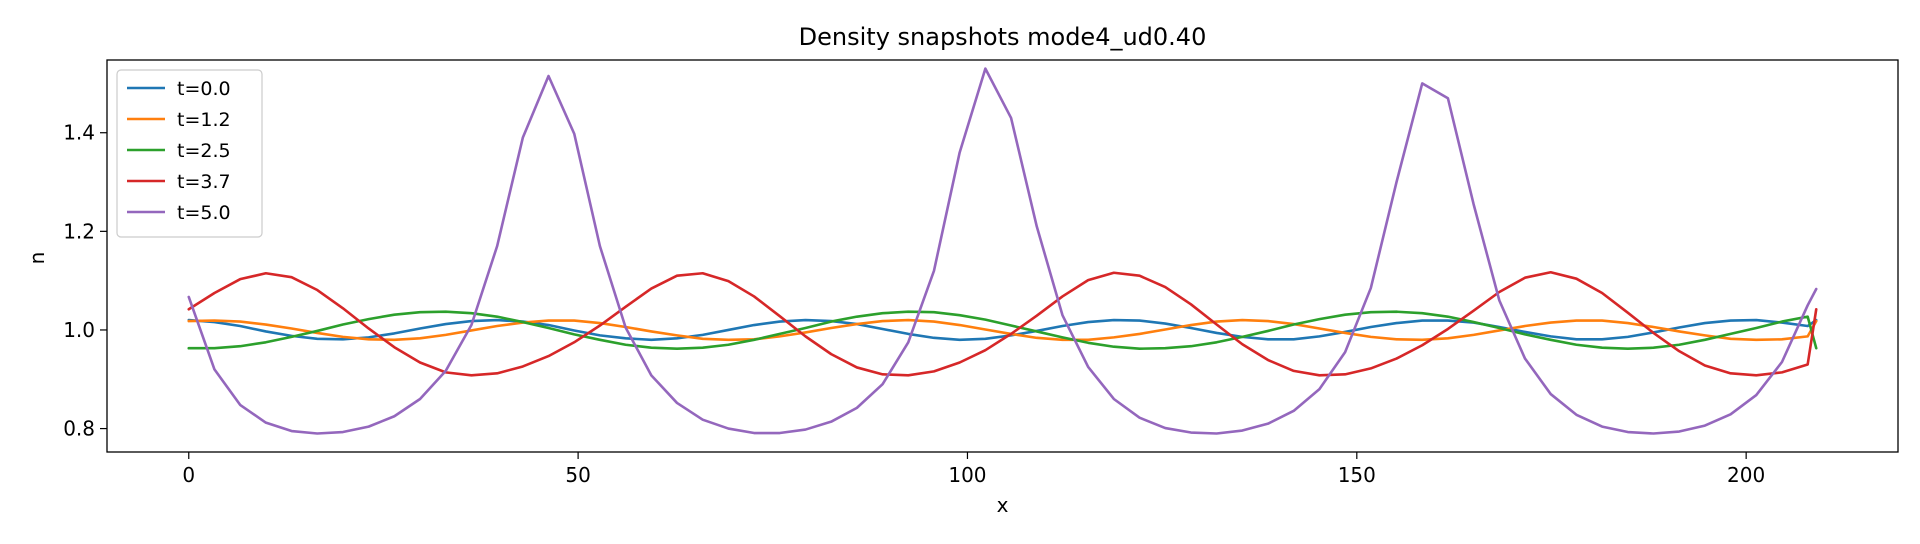 The image size is (1920, 544). What do you see at coordinates (204, 151) in the screenshot?
I see `legend-label: t=2.5` at bounding box center [204, 151].